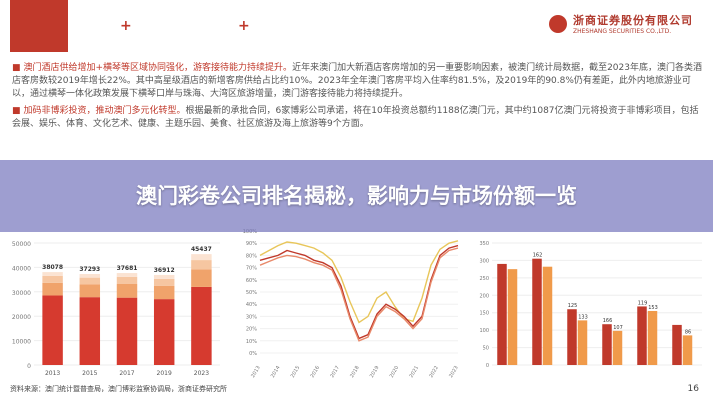 Image resolution: width=713 pixels, height=400 pixels. What do you see at coordinates (251, 281) in the screenshot?
I see `y-tick-label: 60%` at bounding box center [251, 281].